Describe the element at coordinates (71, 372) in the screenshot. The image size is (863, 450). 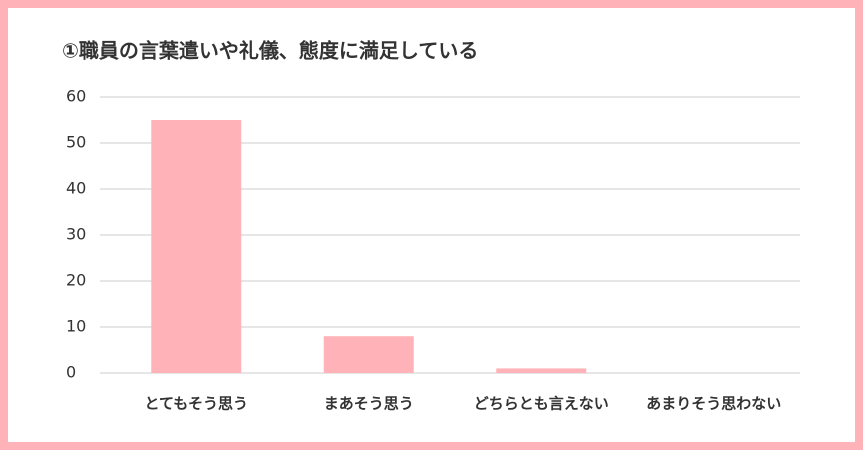
I see `y-tick-label: 0` at that location.